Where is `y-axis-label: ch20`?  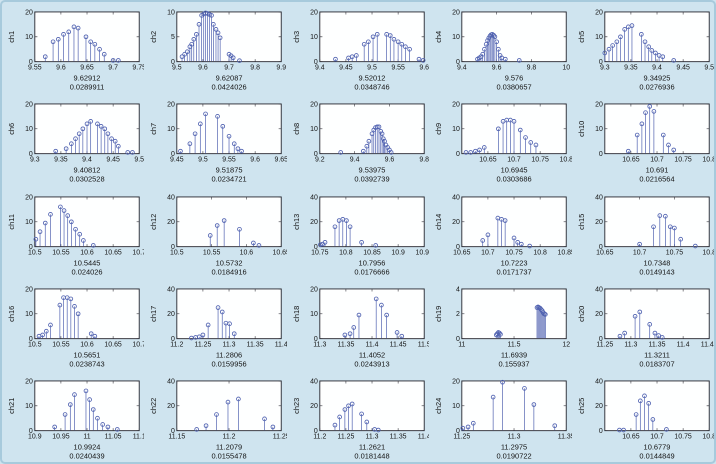
y-axis-label: ch20 is located at coordinates (581, 314).